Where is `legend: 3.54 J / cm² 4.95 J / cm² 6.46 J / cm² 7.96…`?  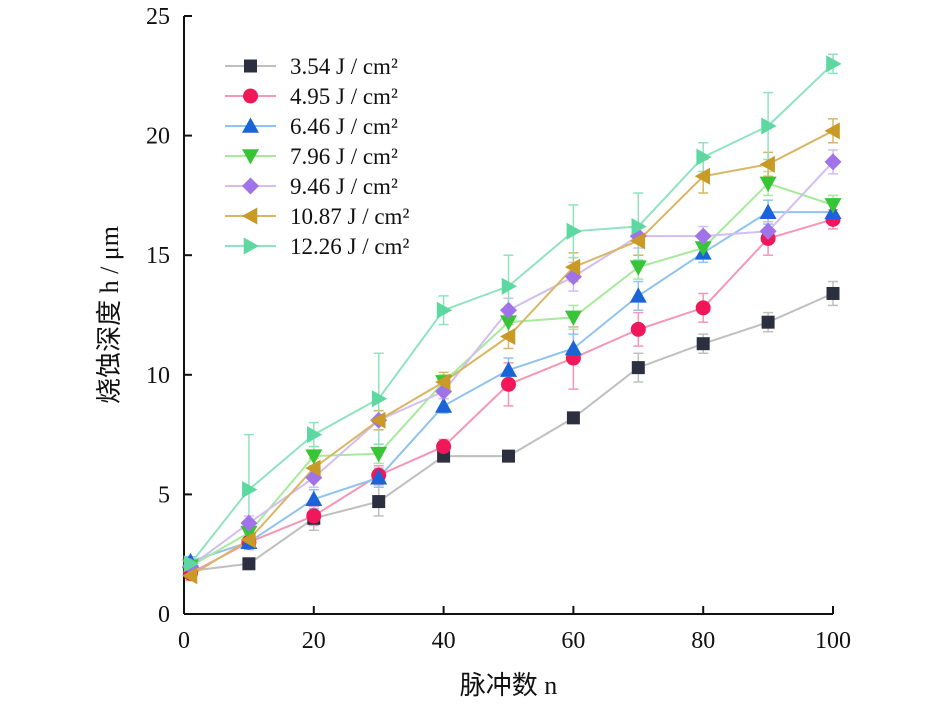 legend: 3.54 J / cm² 4.95 J / cm² 6.46 J / cm² 7.96… is located at coordinates (317, 156).